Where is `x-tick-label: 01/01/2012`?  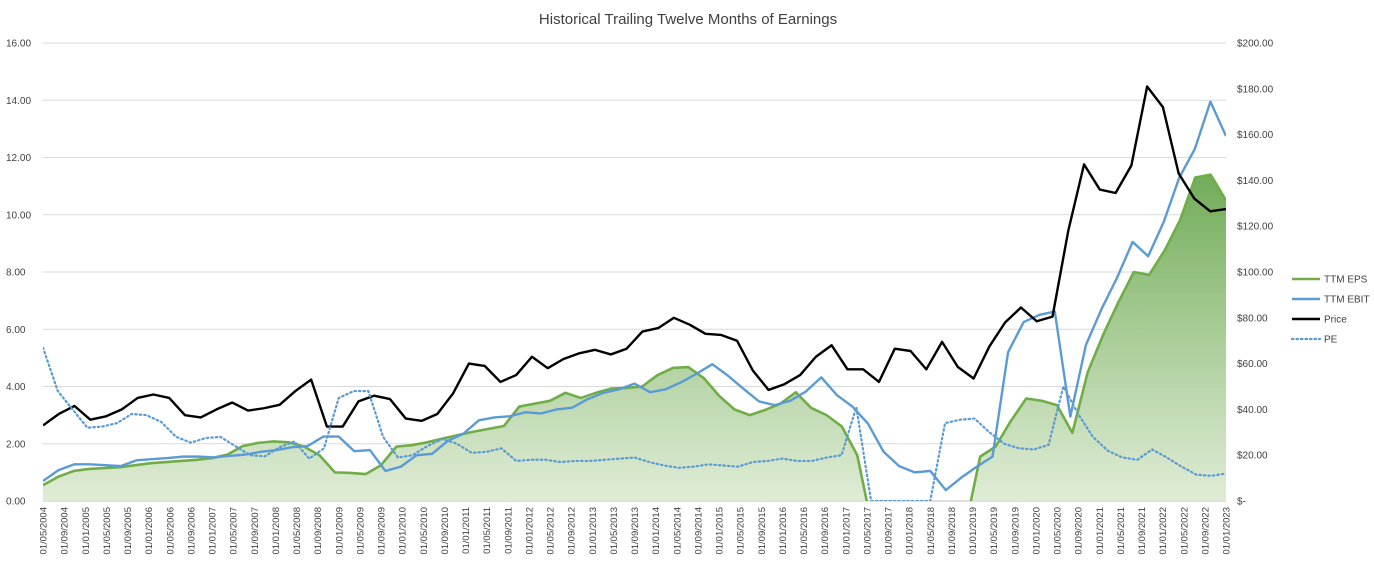 x-tick-label: 01/01/2012 is located at coordinates (529, 531).